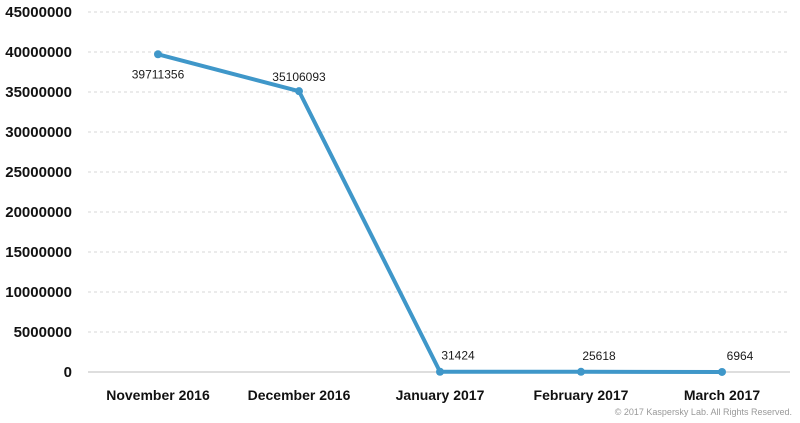  I want to click on x-tick-label: December 2016, so click(299, 395).